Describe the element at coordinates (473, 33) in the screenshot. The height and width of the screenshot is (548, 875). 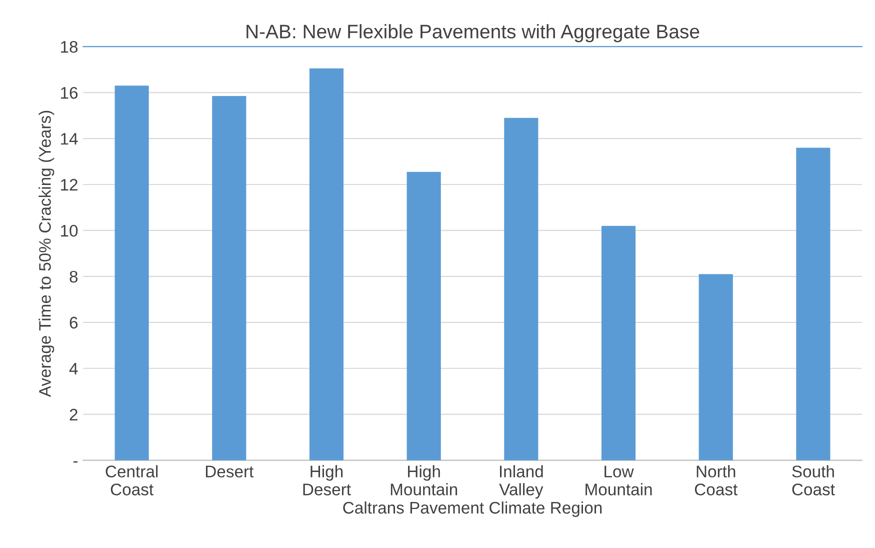
I see `chart-title: N-AB: New Flexible Pavements with Aggregate Base` at that location.